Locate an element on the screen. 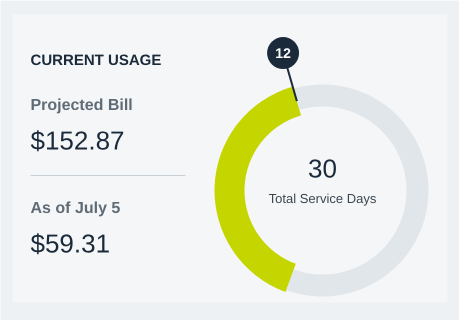  text: Projected Bill is located at coordinates (81, 105).